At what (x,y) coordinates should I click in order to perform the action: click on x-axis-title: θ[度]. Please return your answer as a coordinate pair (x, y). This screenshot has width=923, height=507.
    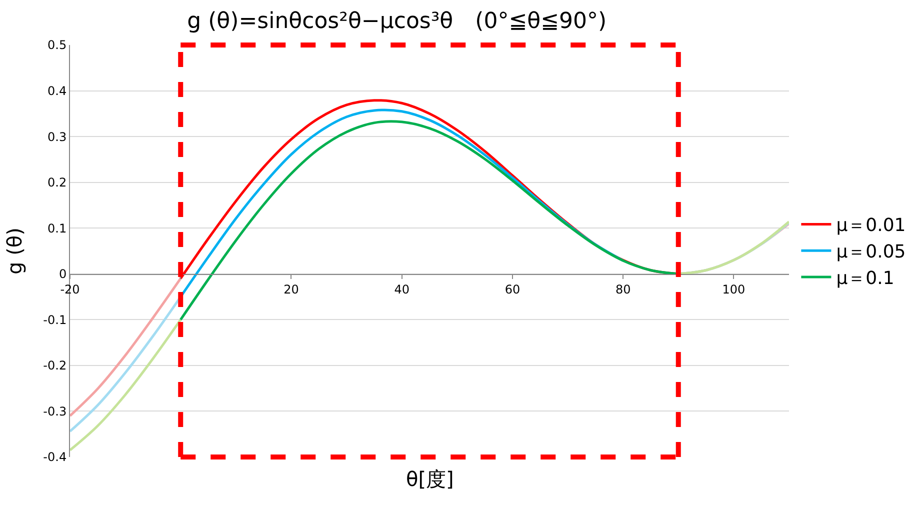
    Looking at the image, I should click on (430, 479).